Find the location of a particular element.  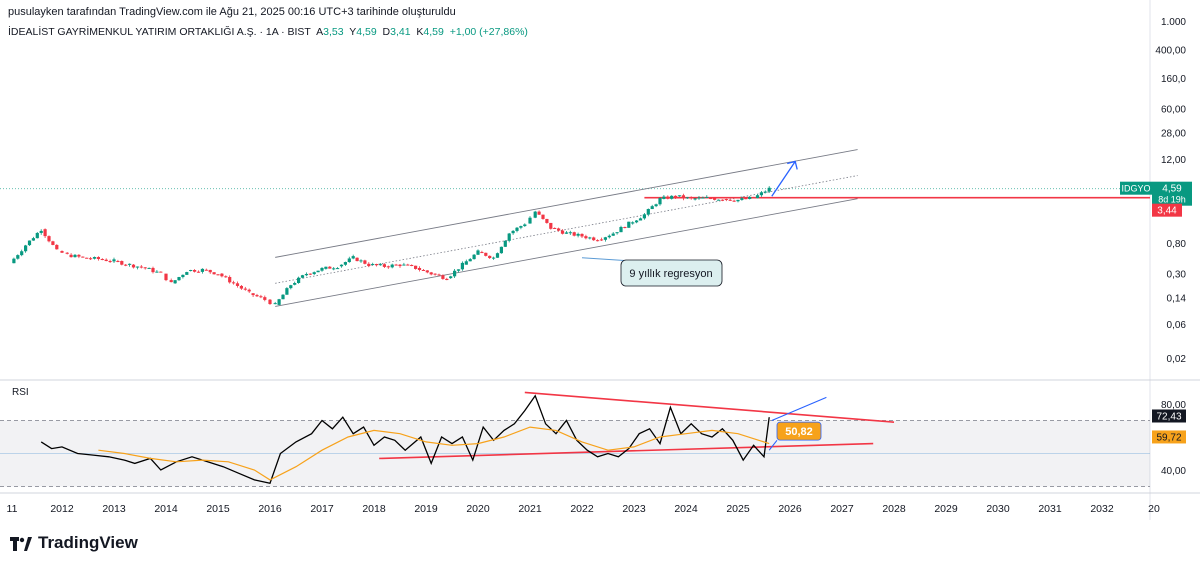

tradingview-brand: TradingView is located at coordinates (74, 543).